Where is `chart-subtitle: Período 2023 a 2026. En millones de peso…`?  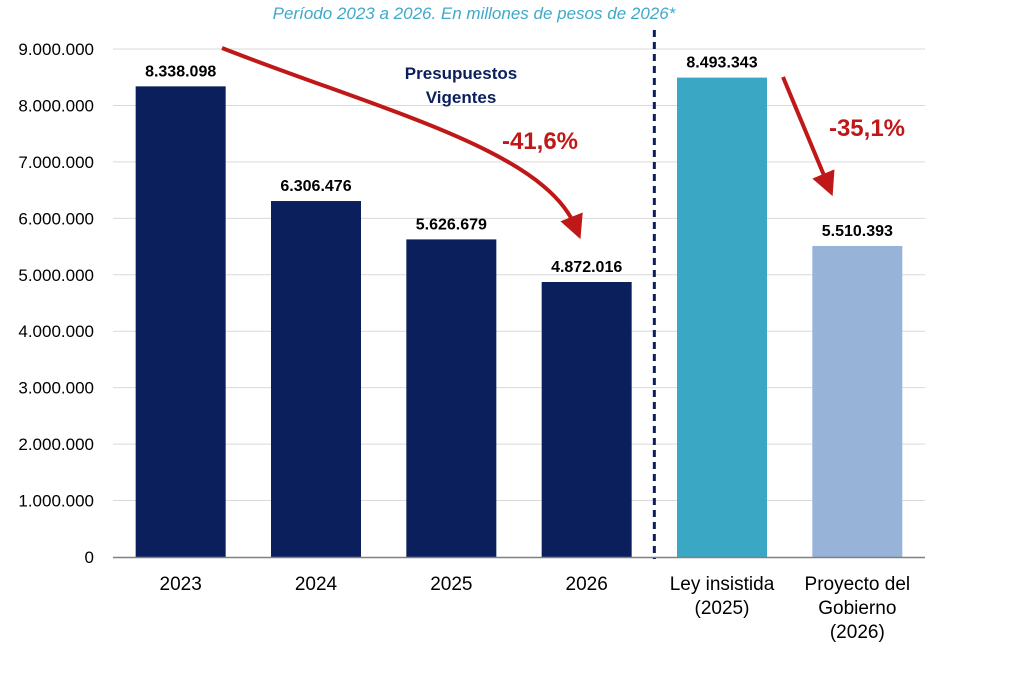 chart-subtitle: Período 2023 a 2026. En millones de peso… is located at coordinates (475, 13).